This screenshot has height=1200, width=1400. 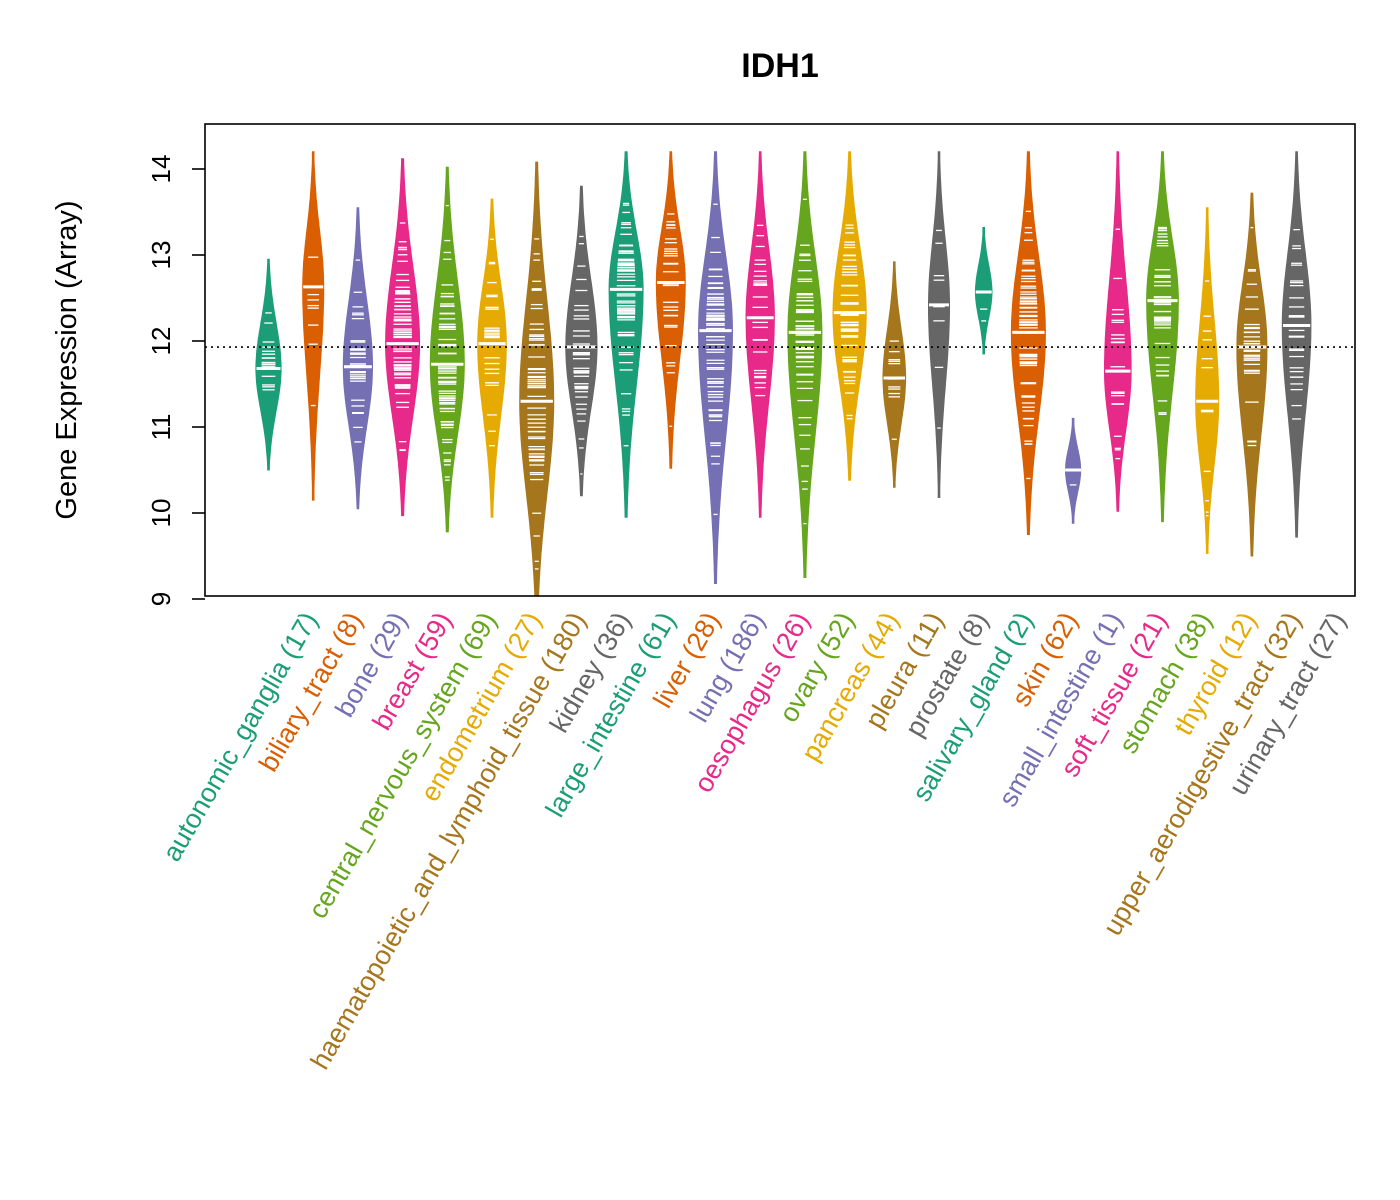 What do you see at coordinates (447, 349) in the screenshot?
I see `bean-central_nervous_system` at bounding box center [447, 349].